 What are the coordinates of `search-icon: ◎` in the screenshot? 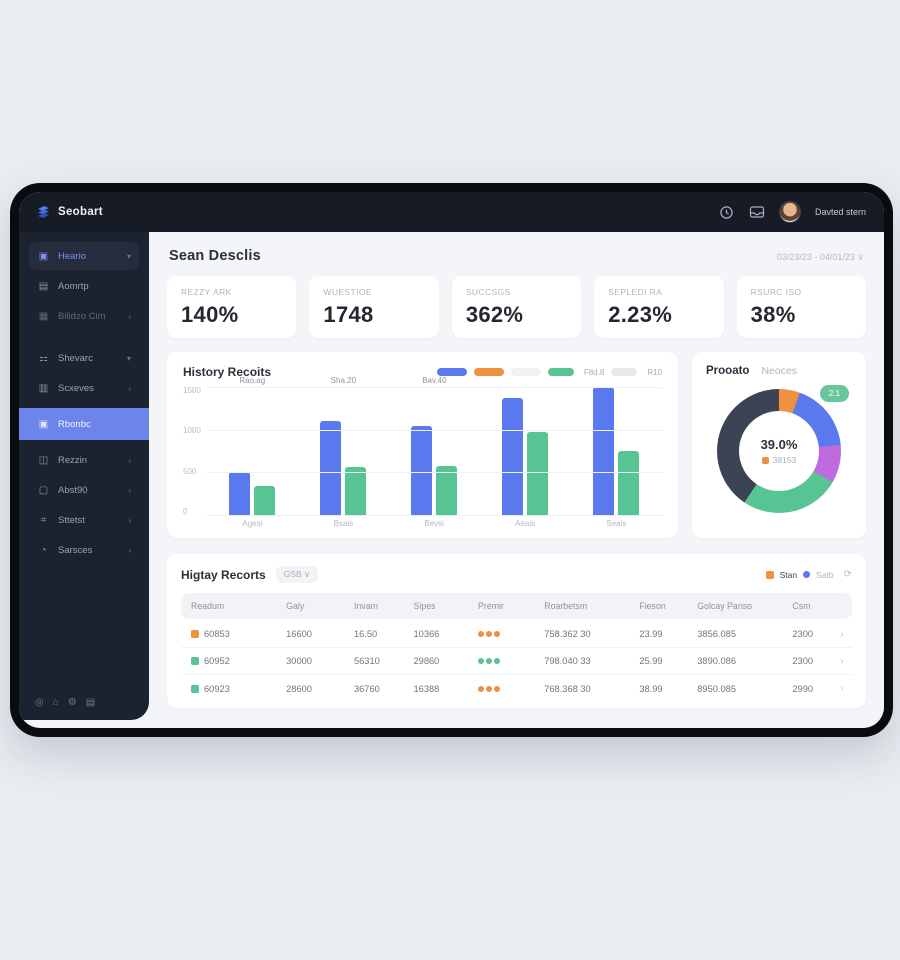 It's located at (39, 702).